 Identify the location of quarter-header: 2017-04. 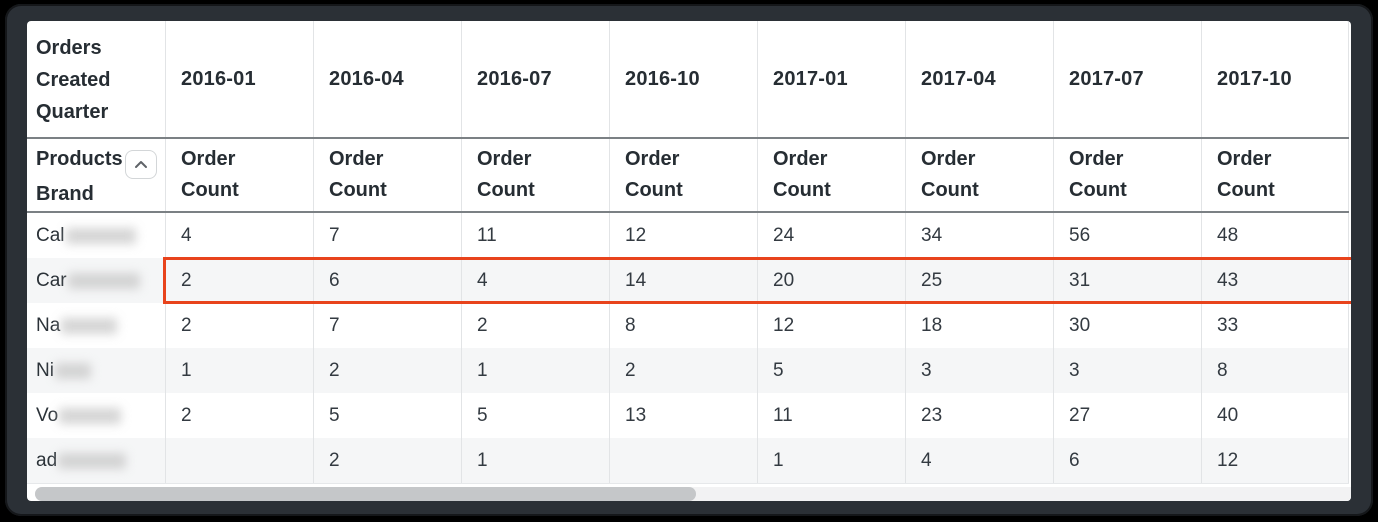
(979, 79).